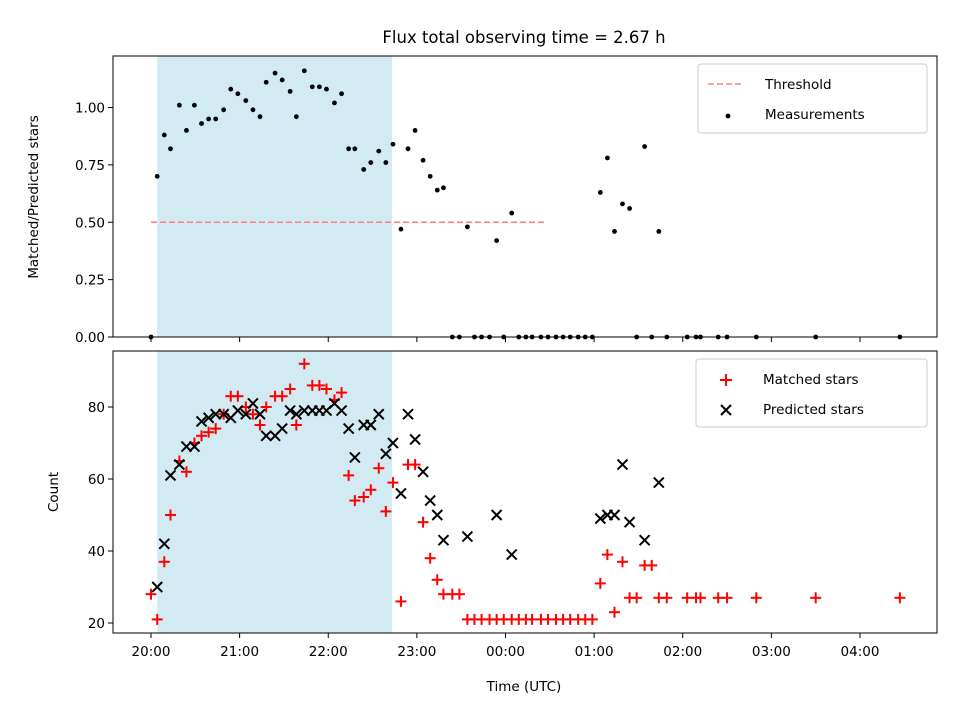  Describe the element at coordinates (726, 380) in the screenshot. I see `legend-matched-swatch` at that location.